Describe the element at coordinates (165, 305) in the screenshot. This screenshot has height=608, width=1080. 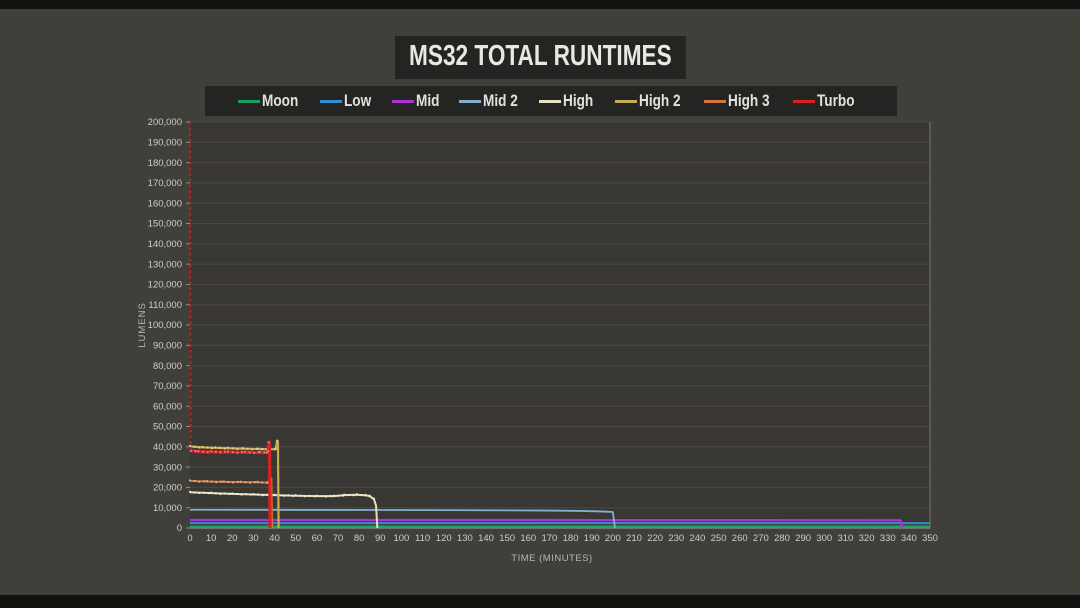
I see `y-tick-label: 110,000` at that location.